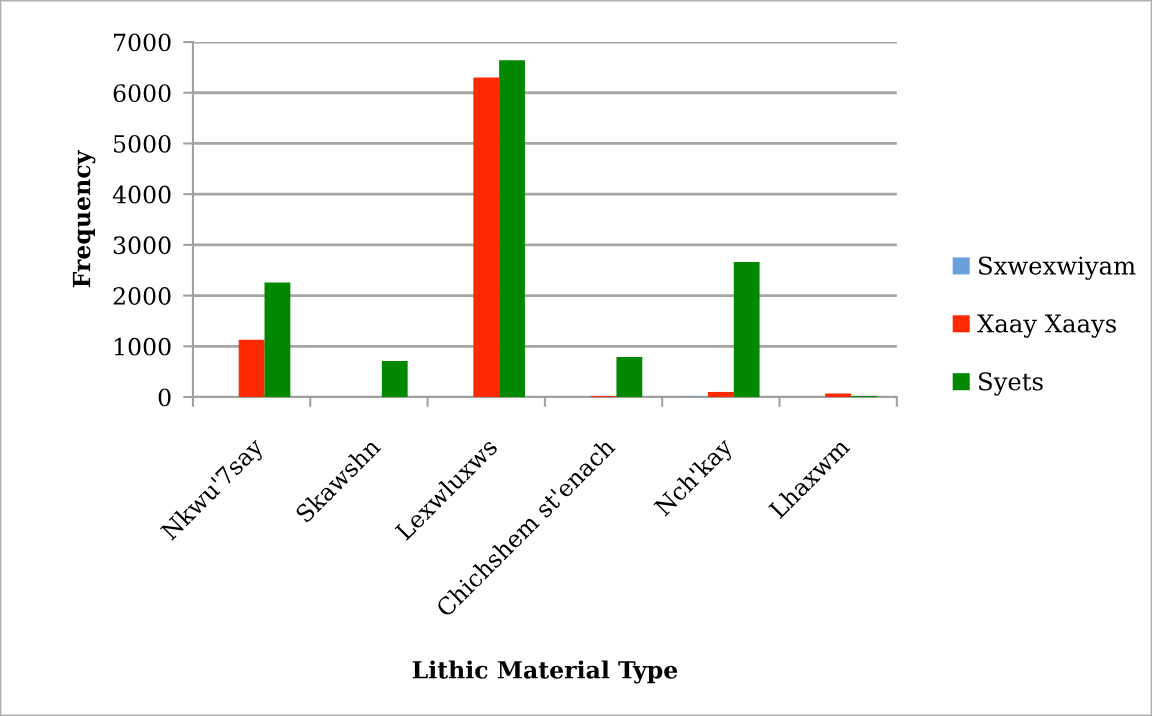 Image resolution: width=1152 pixels, height=716 pixels. What do you see at coordinates (1011, 384) in the screenshot?
I see `legend-label: Syets` at bounding box center [1011, 384].